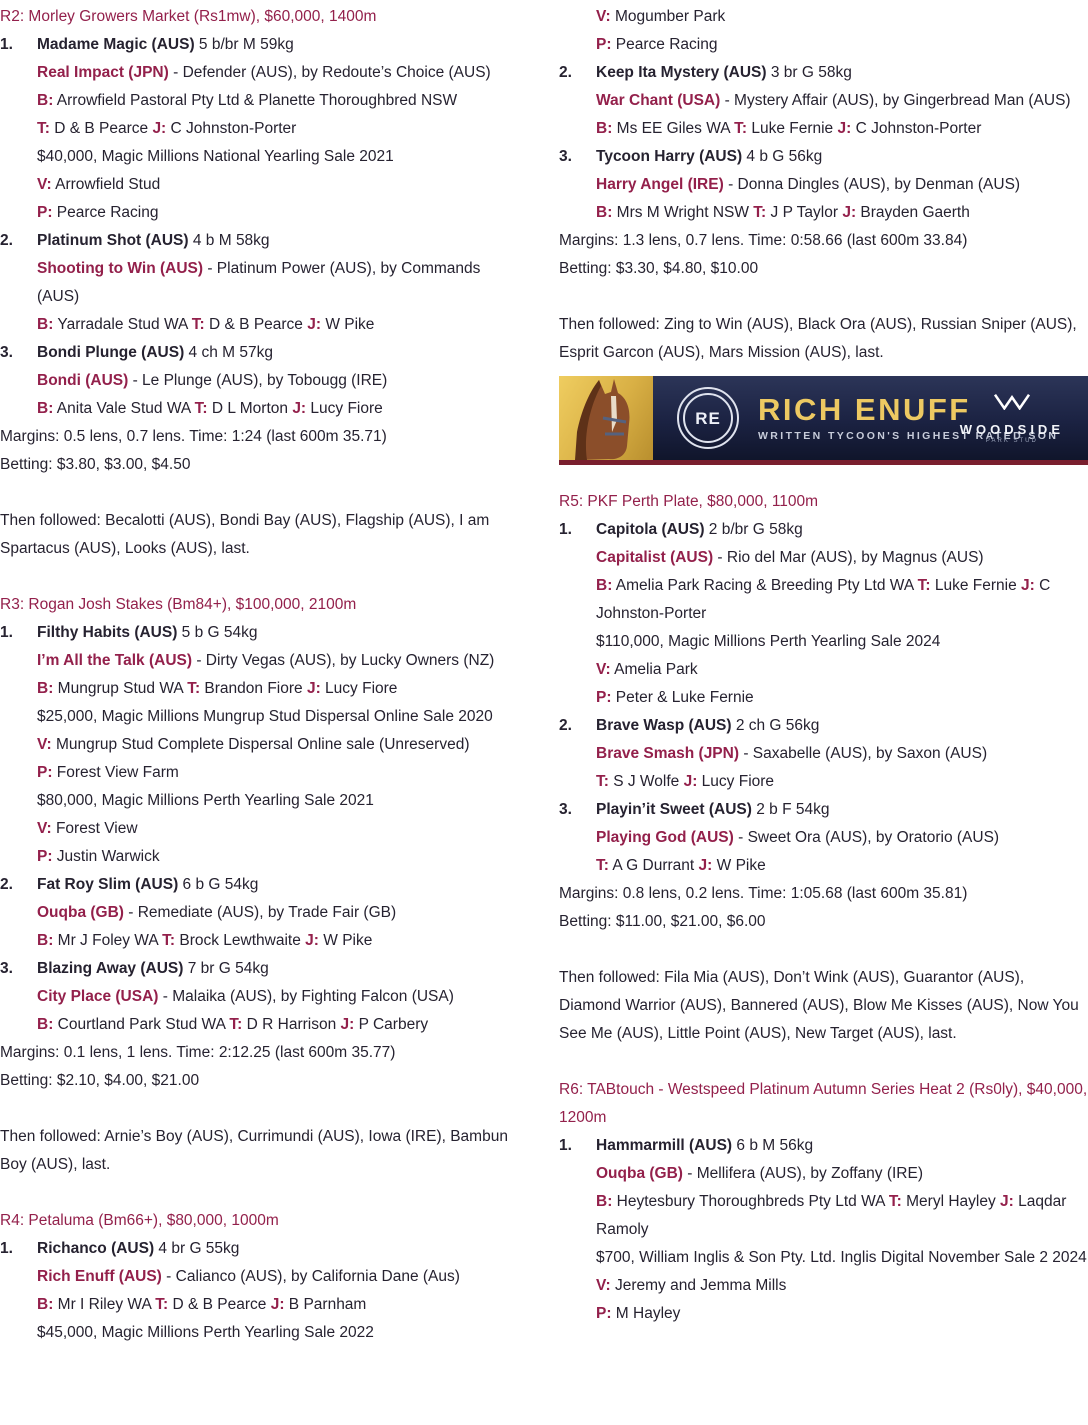 This screenshot has width=1088, height=1425. I want to click on result-line: Filthy Habits (AUS) 5 b G 54kg, so click(274, 633).